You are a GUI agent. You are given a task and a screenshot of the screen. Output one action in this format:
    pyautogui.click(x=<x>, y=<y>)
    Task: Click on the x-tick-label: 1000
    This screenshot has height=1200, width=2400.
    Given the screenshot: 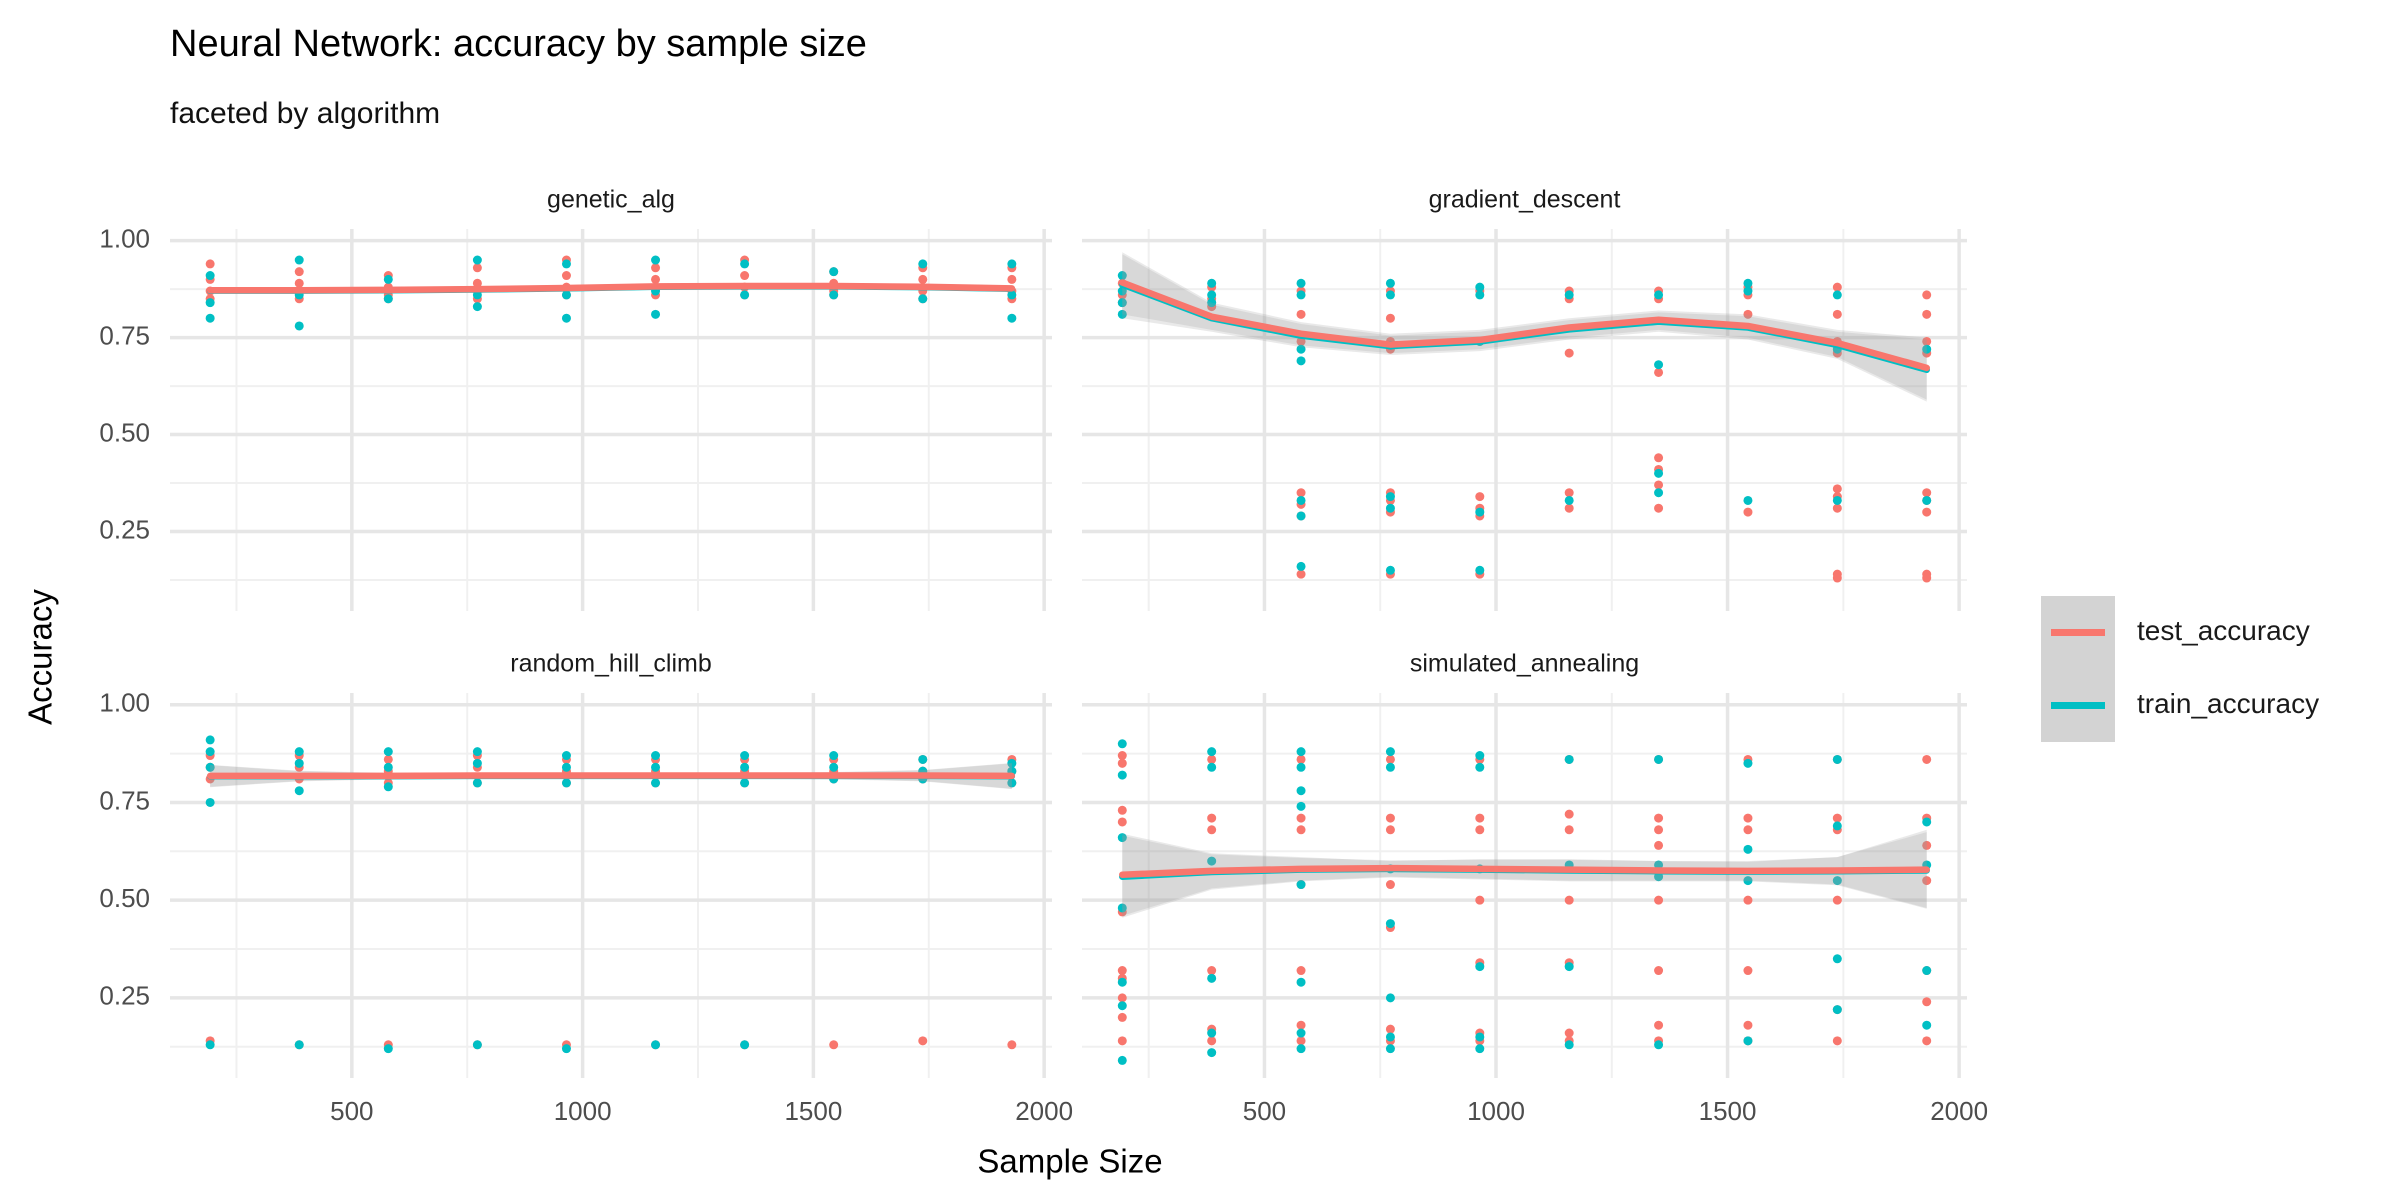 What is the action you would take?
    pyautogui.click(x=583, y=1111)
    